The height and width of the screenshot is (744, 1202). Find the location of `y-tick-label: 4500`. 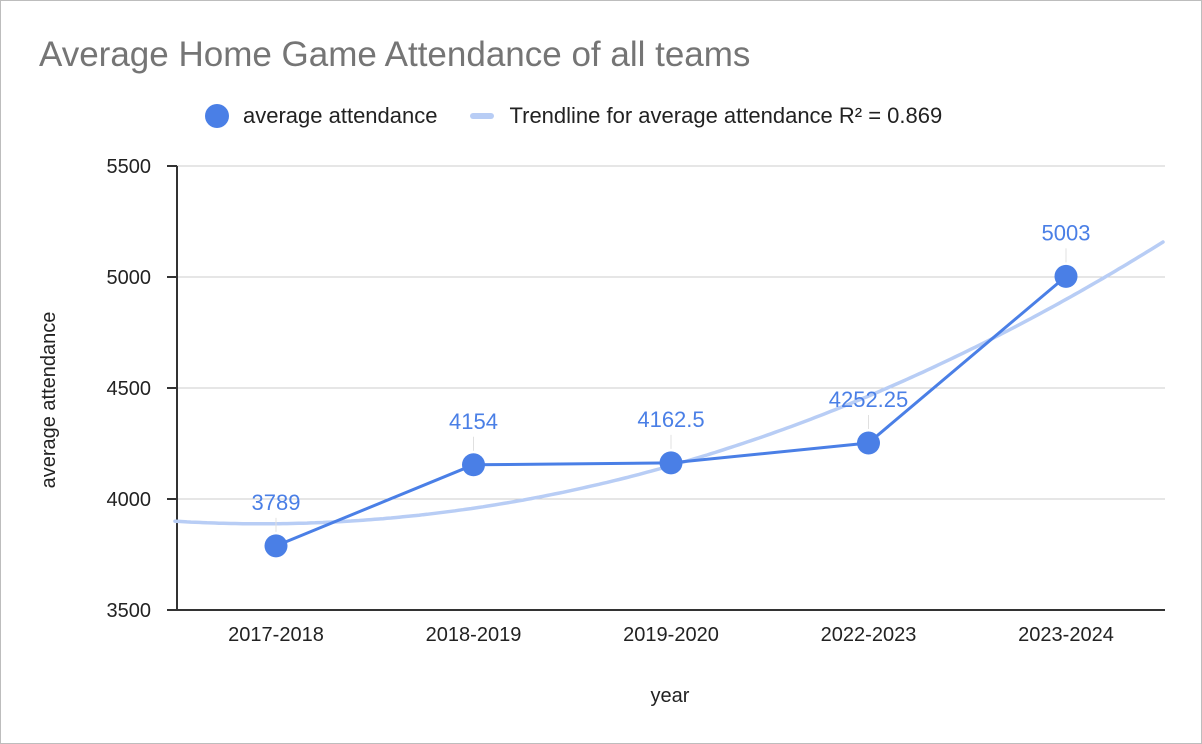

y-tick-label: 4500 is located at coordinates (129, 389).